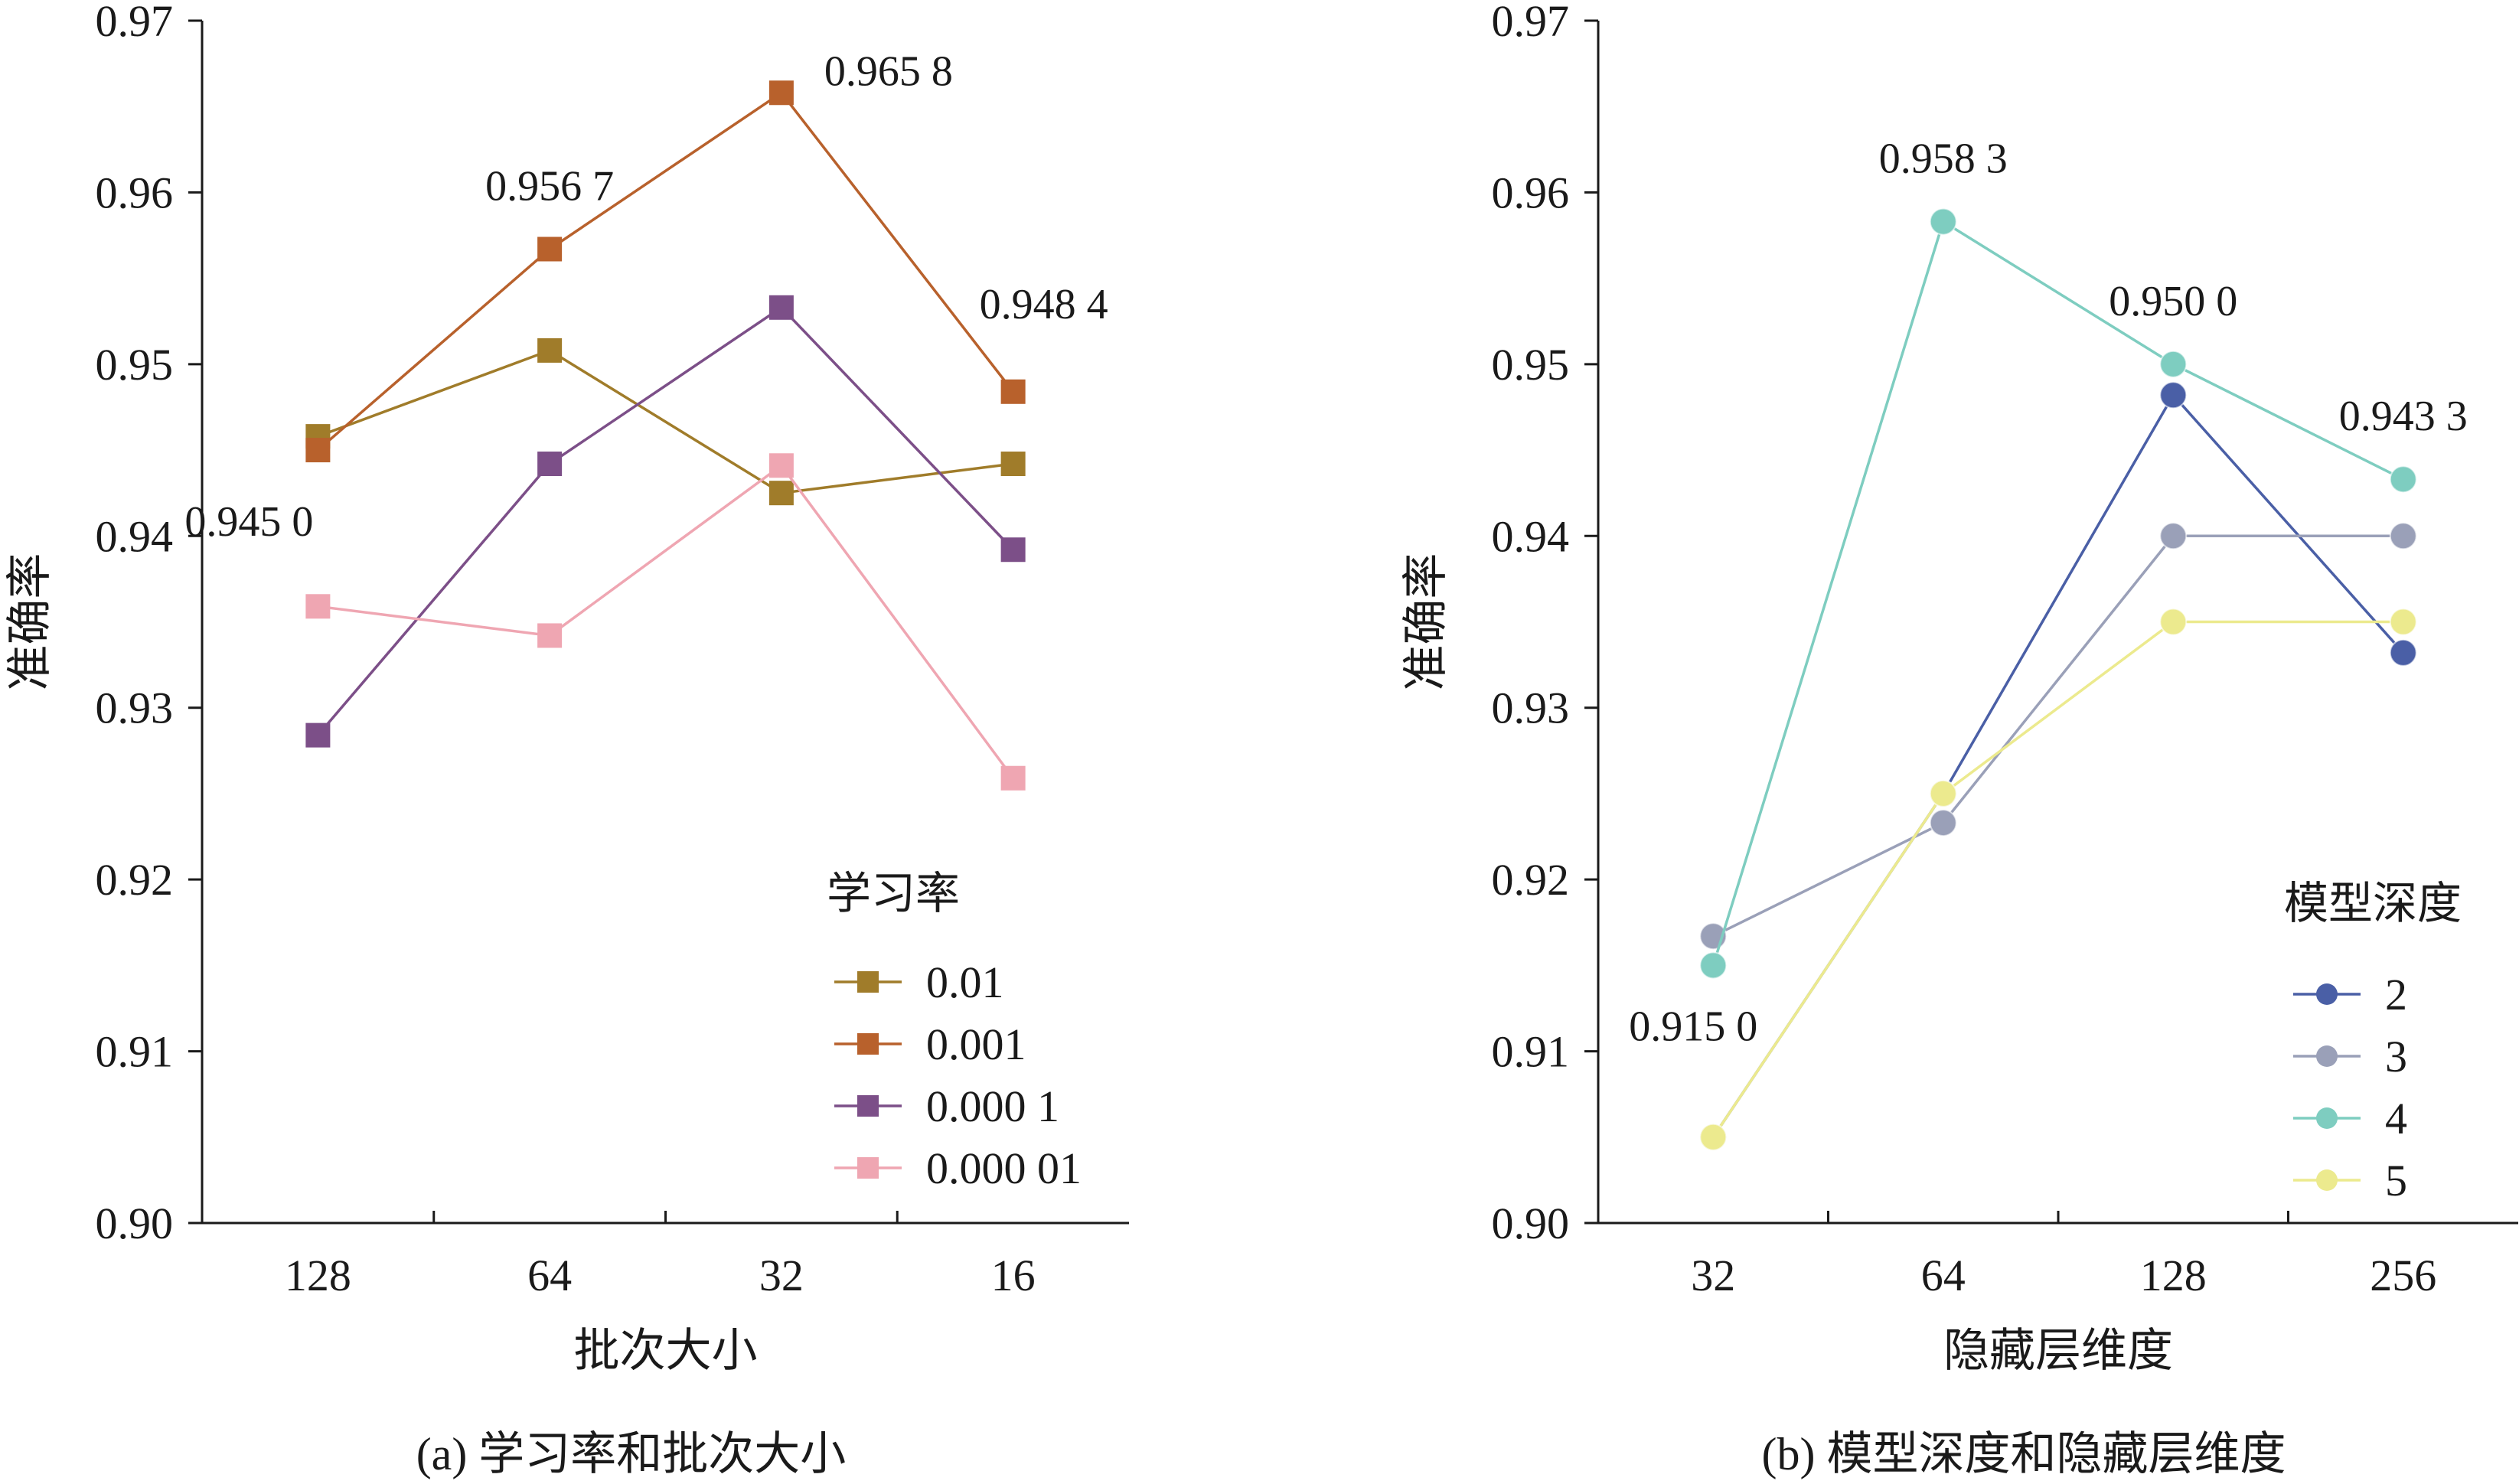 This screenshot has height=1484, width=2519. Describe the element at coordinates (631, 1454) in the screenshot. I see `figure-caption: (a) 学习率和批次大小` at that location.